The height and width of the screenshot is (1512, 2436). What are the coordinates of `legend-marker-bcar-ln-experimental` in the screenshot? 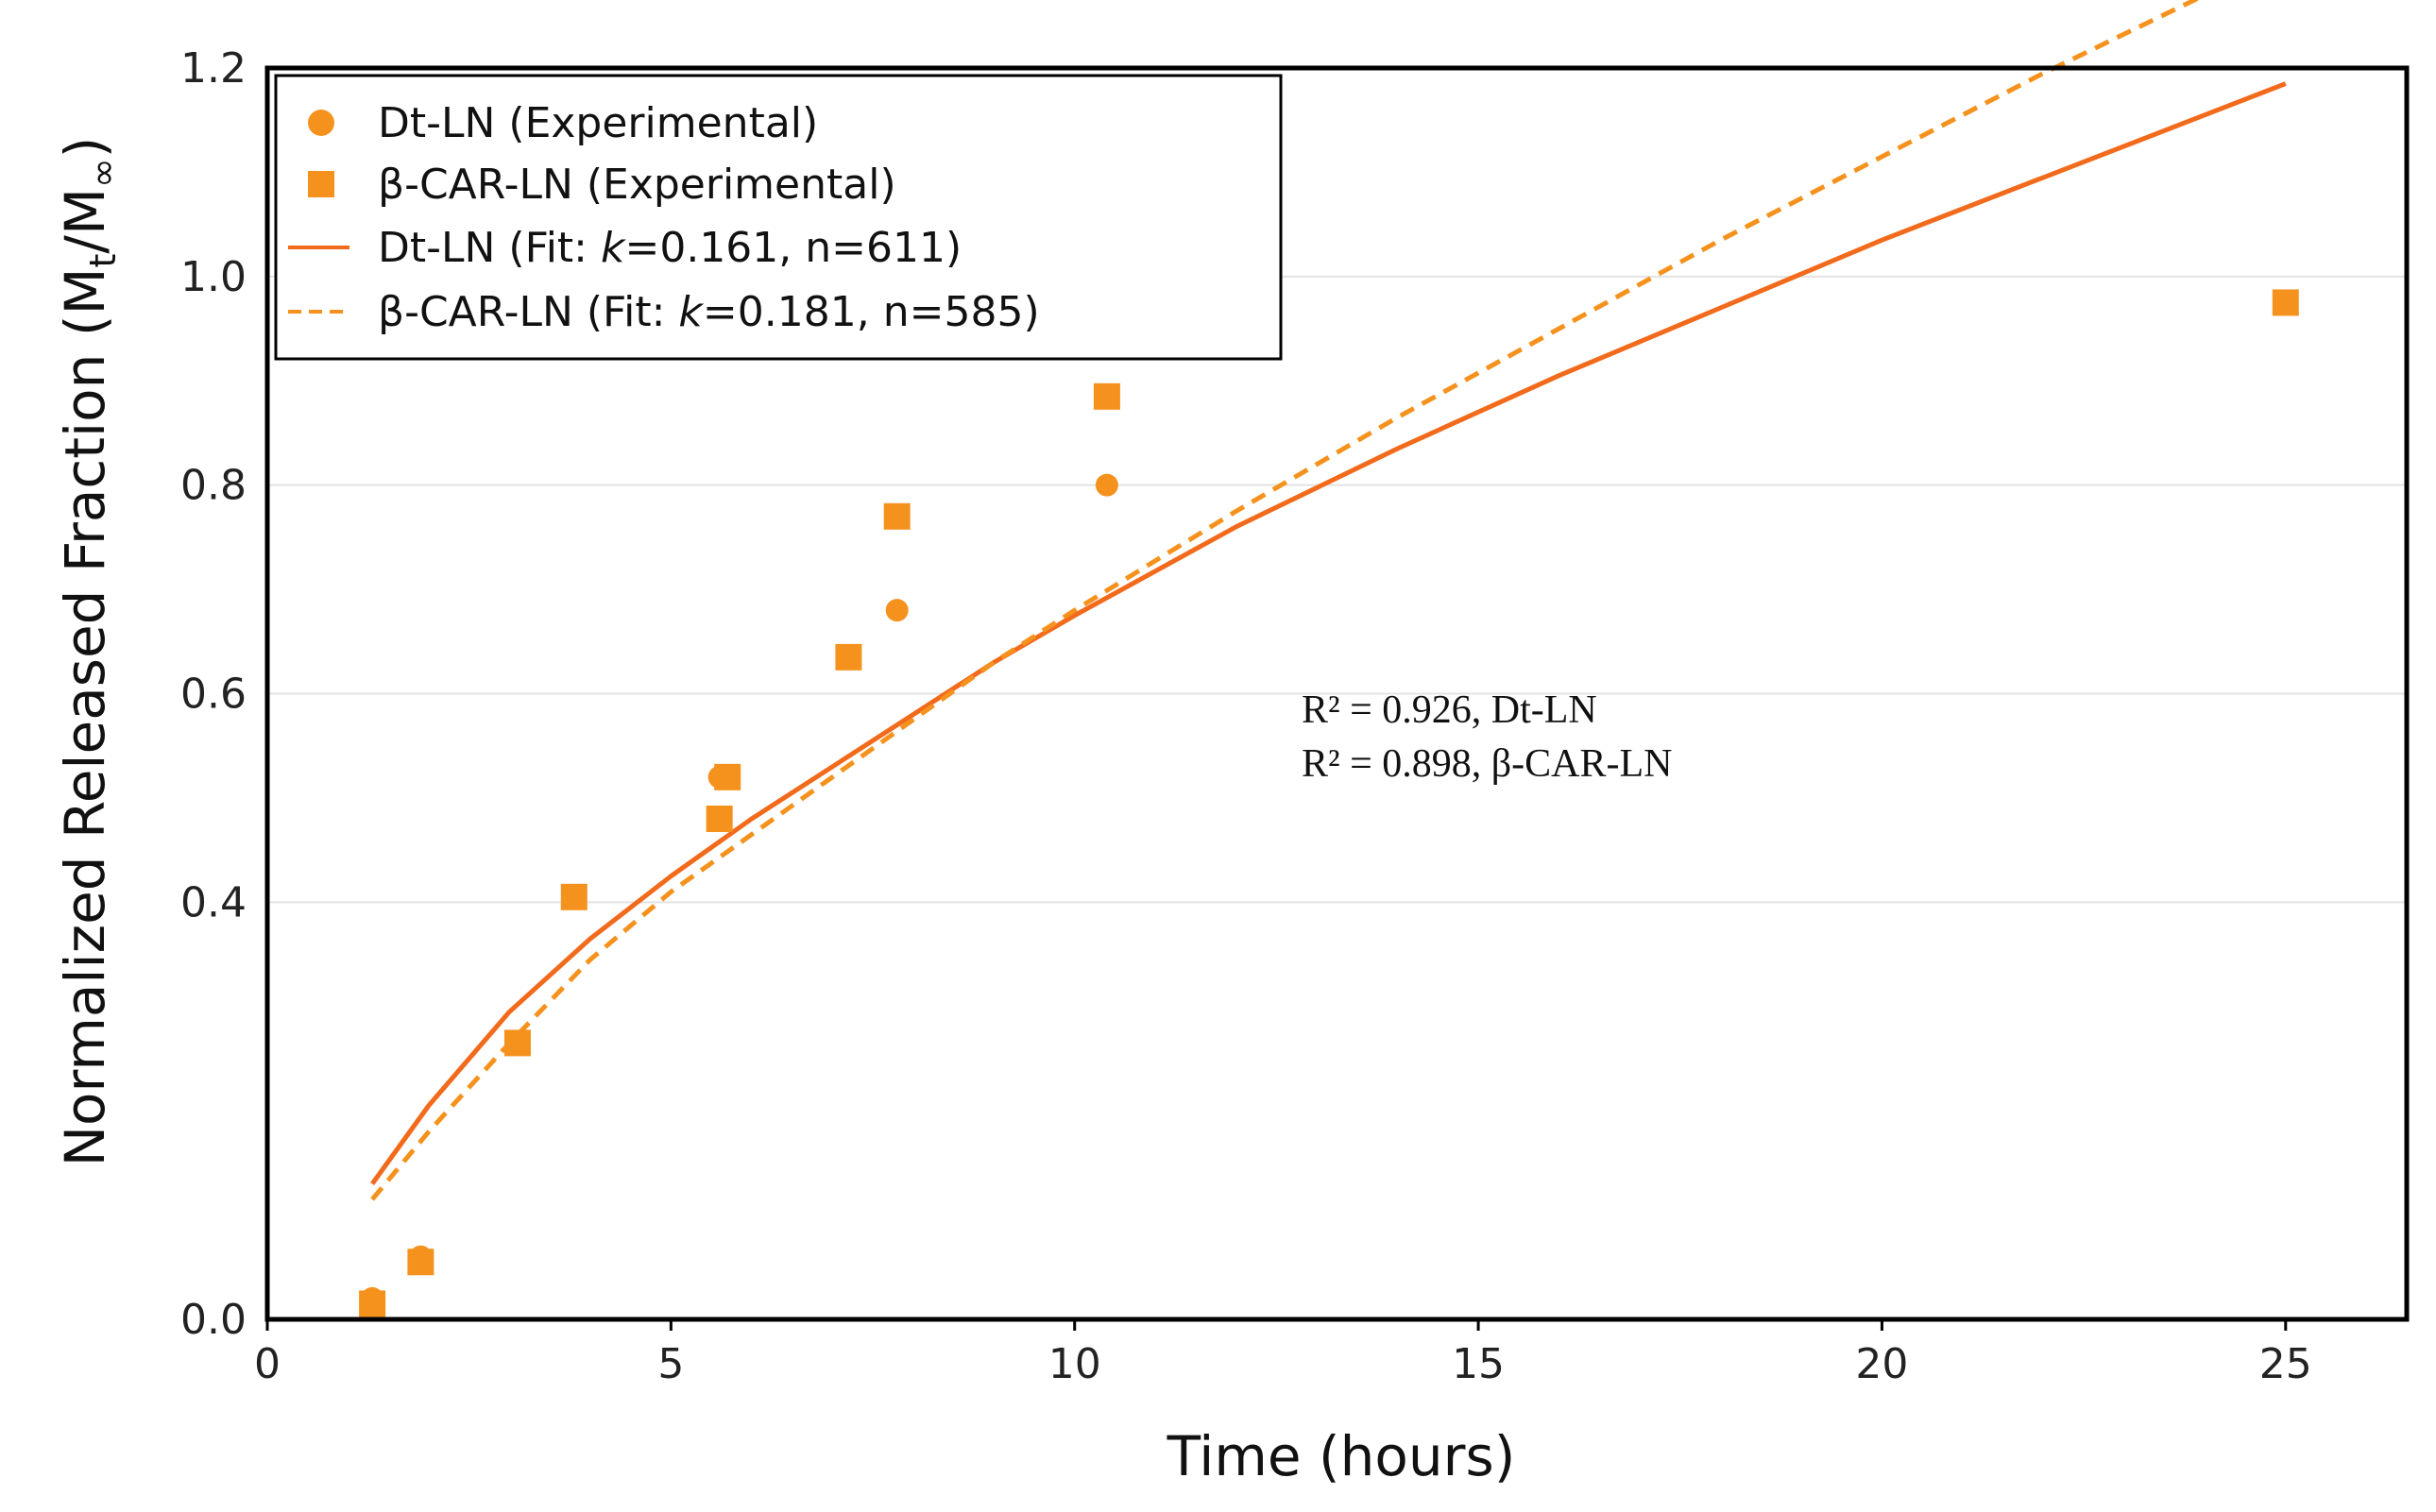 It's located at (321, 184).